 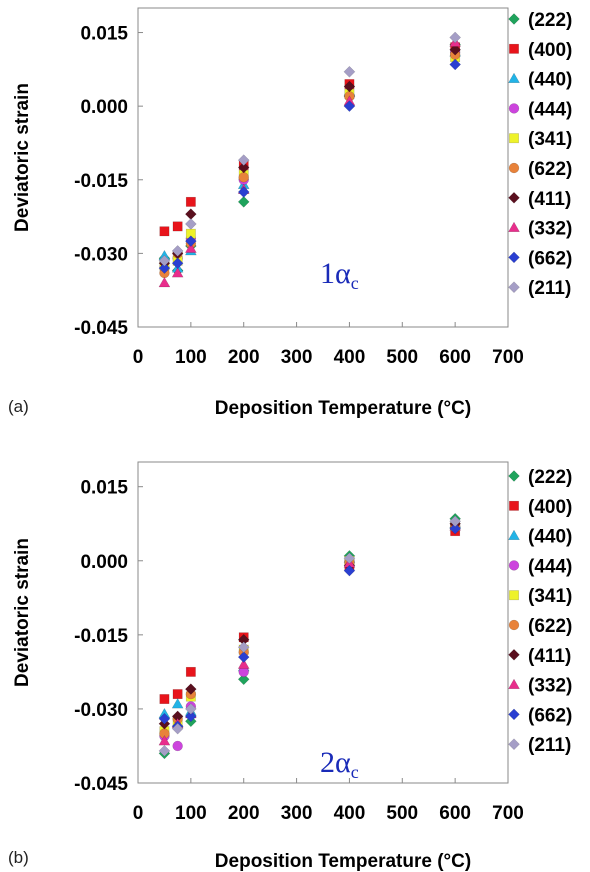 I want to click on annotation-label: 1αc, so click(x=339, y=275).